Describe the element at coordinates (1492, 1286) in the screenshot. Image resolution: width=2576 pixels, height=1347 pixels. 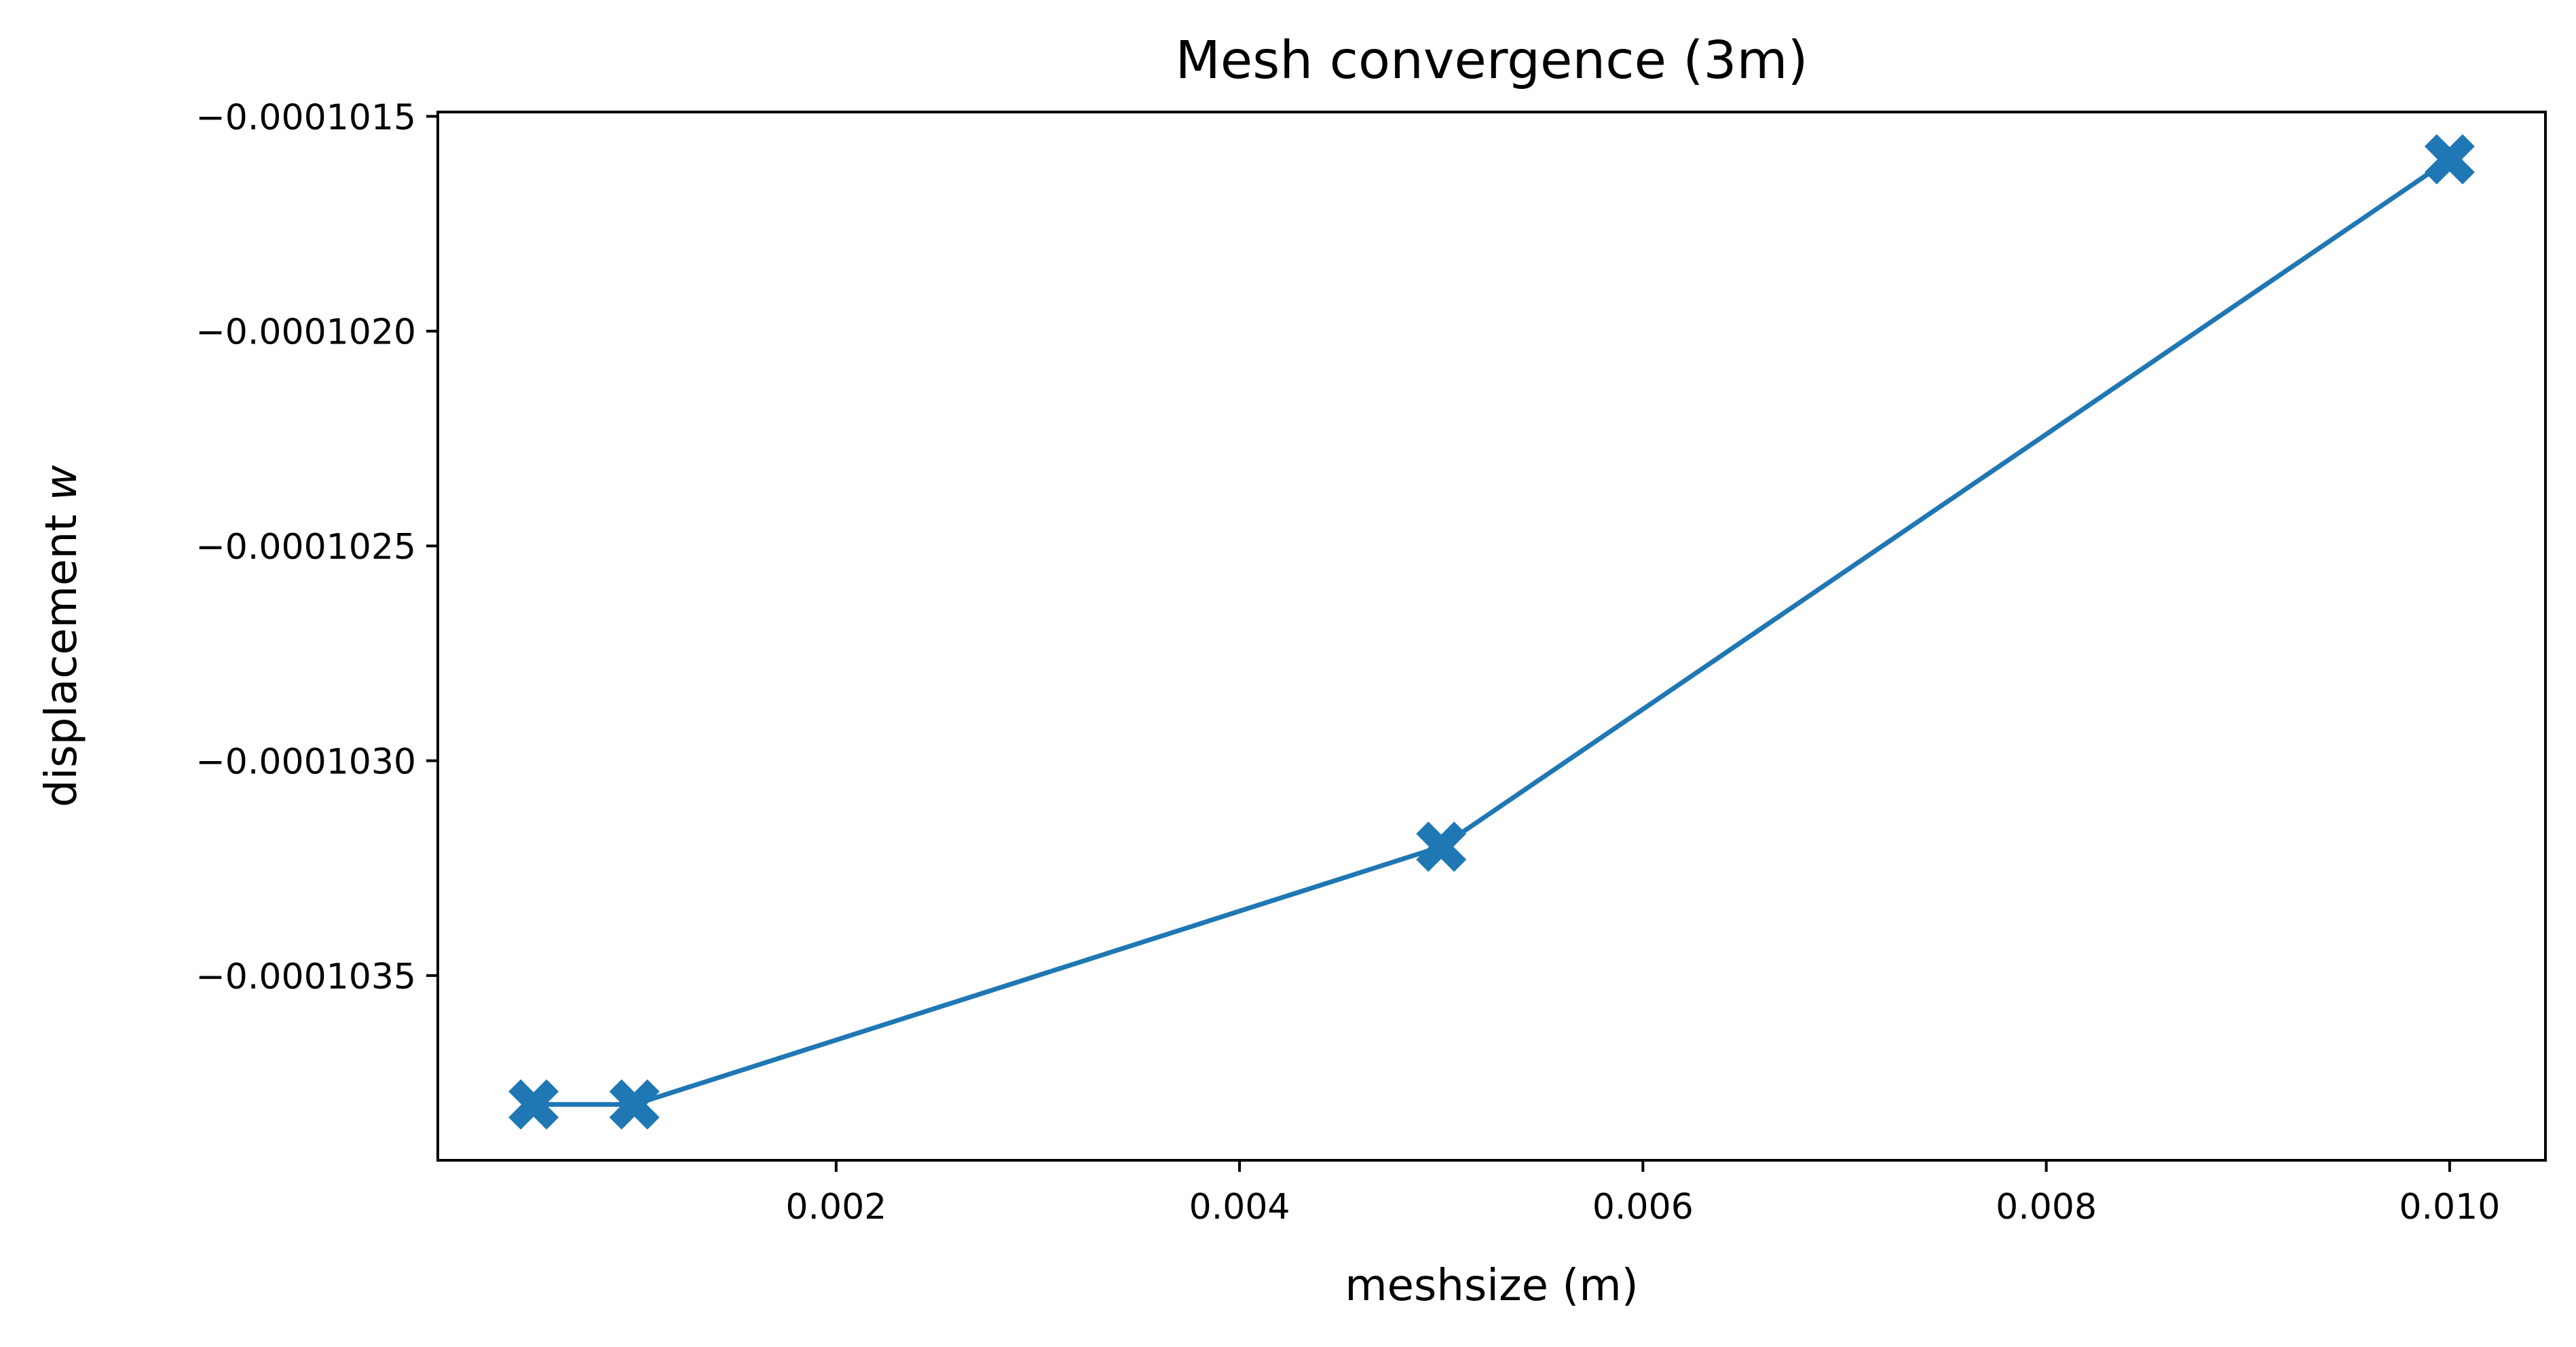
I see `x-axis-label: meshsize (m)` at that location.